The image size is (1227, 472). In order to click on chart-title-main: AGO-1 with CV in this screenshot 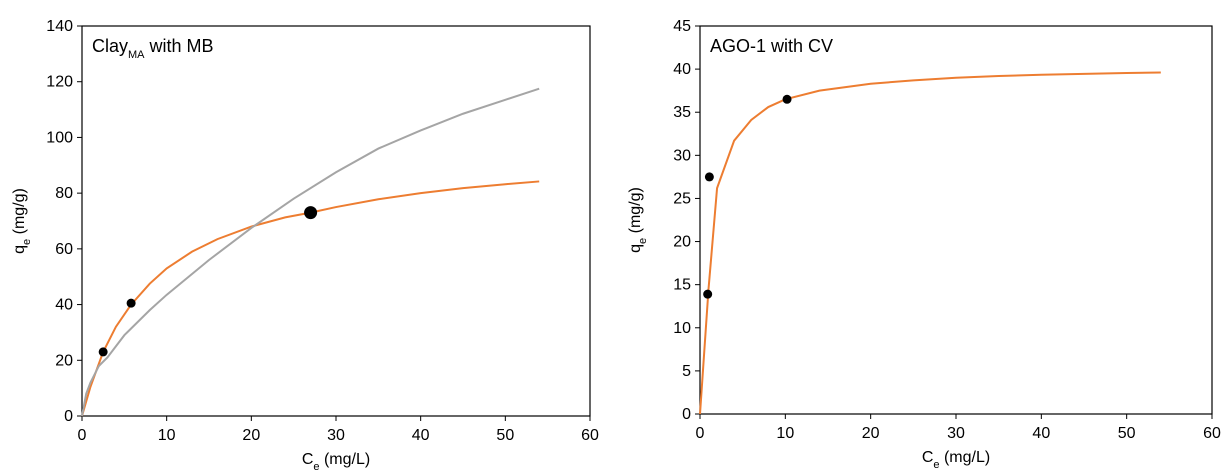, I will do `click(771, 46)`.